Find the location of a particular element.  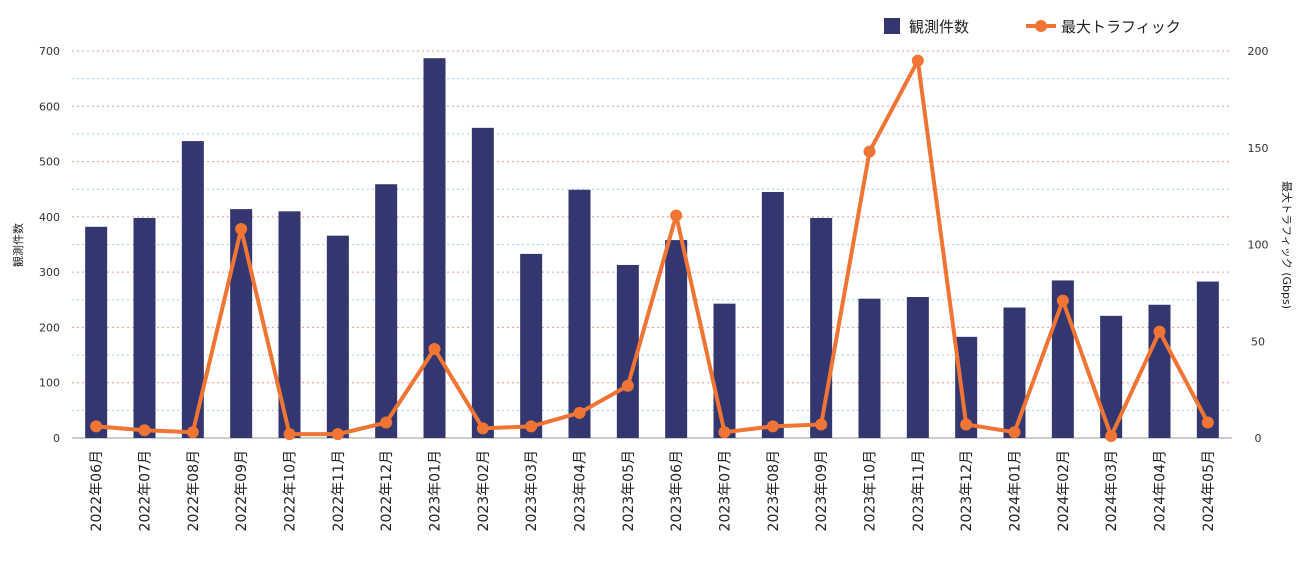

left-tick-label: 200 is located at coordinates (49, 327).